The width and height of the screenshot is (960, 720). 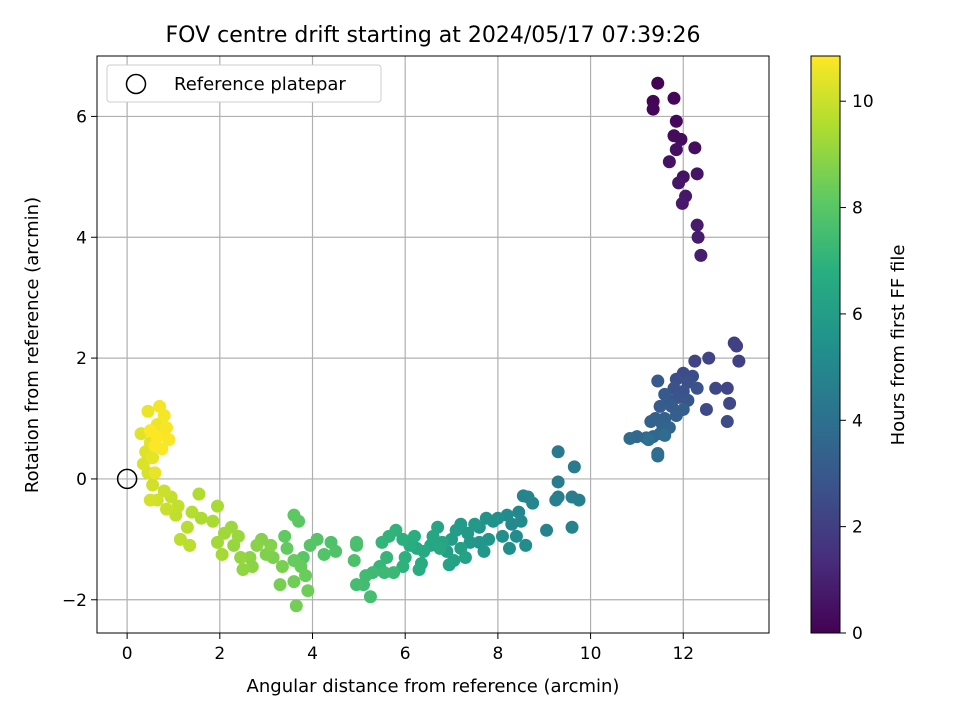 I want to click on y-tick-label: 0, so click(x=81, y=480).